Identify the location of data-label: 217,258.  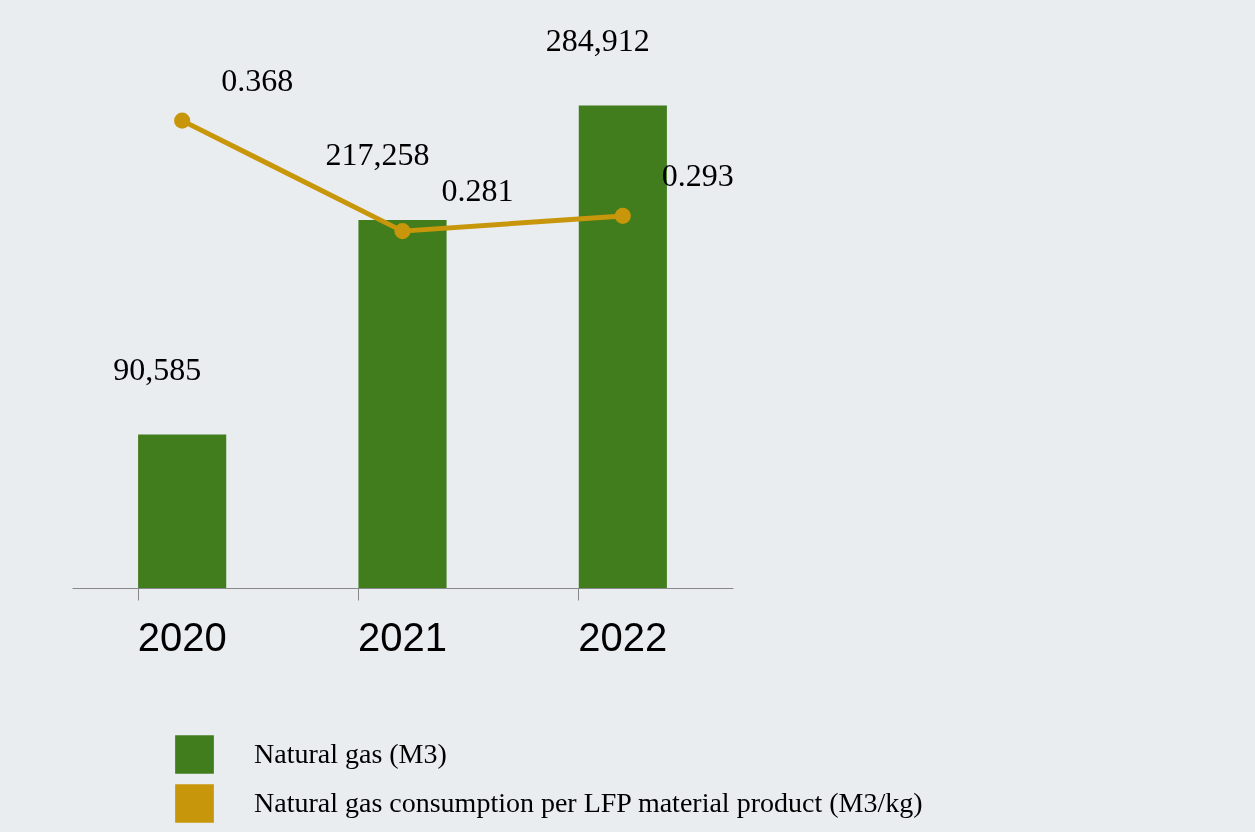
(377, 154).